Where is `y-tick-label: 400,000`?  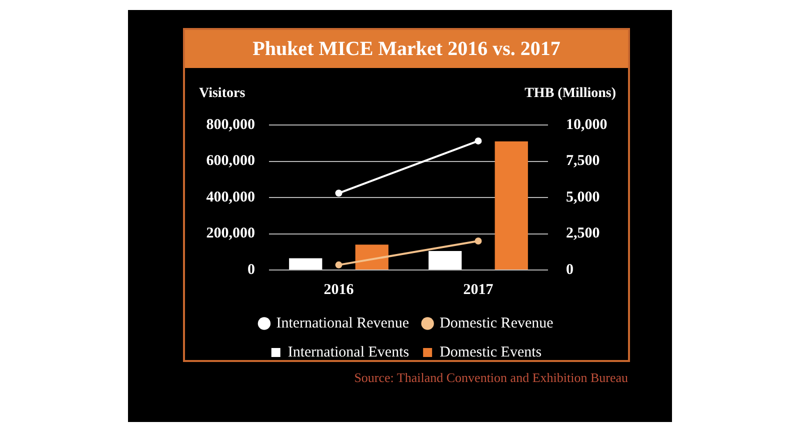
y-tick-label: 400,000 is located at coordinates (230, 197).